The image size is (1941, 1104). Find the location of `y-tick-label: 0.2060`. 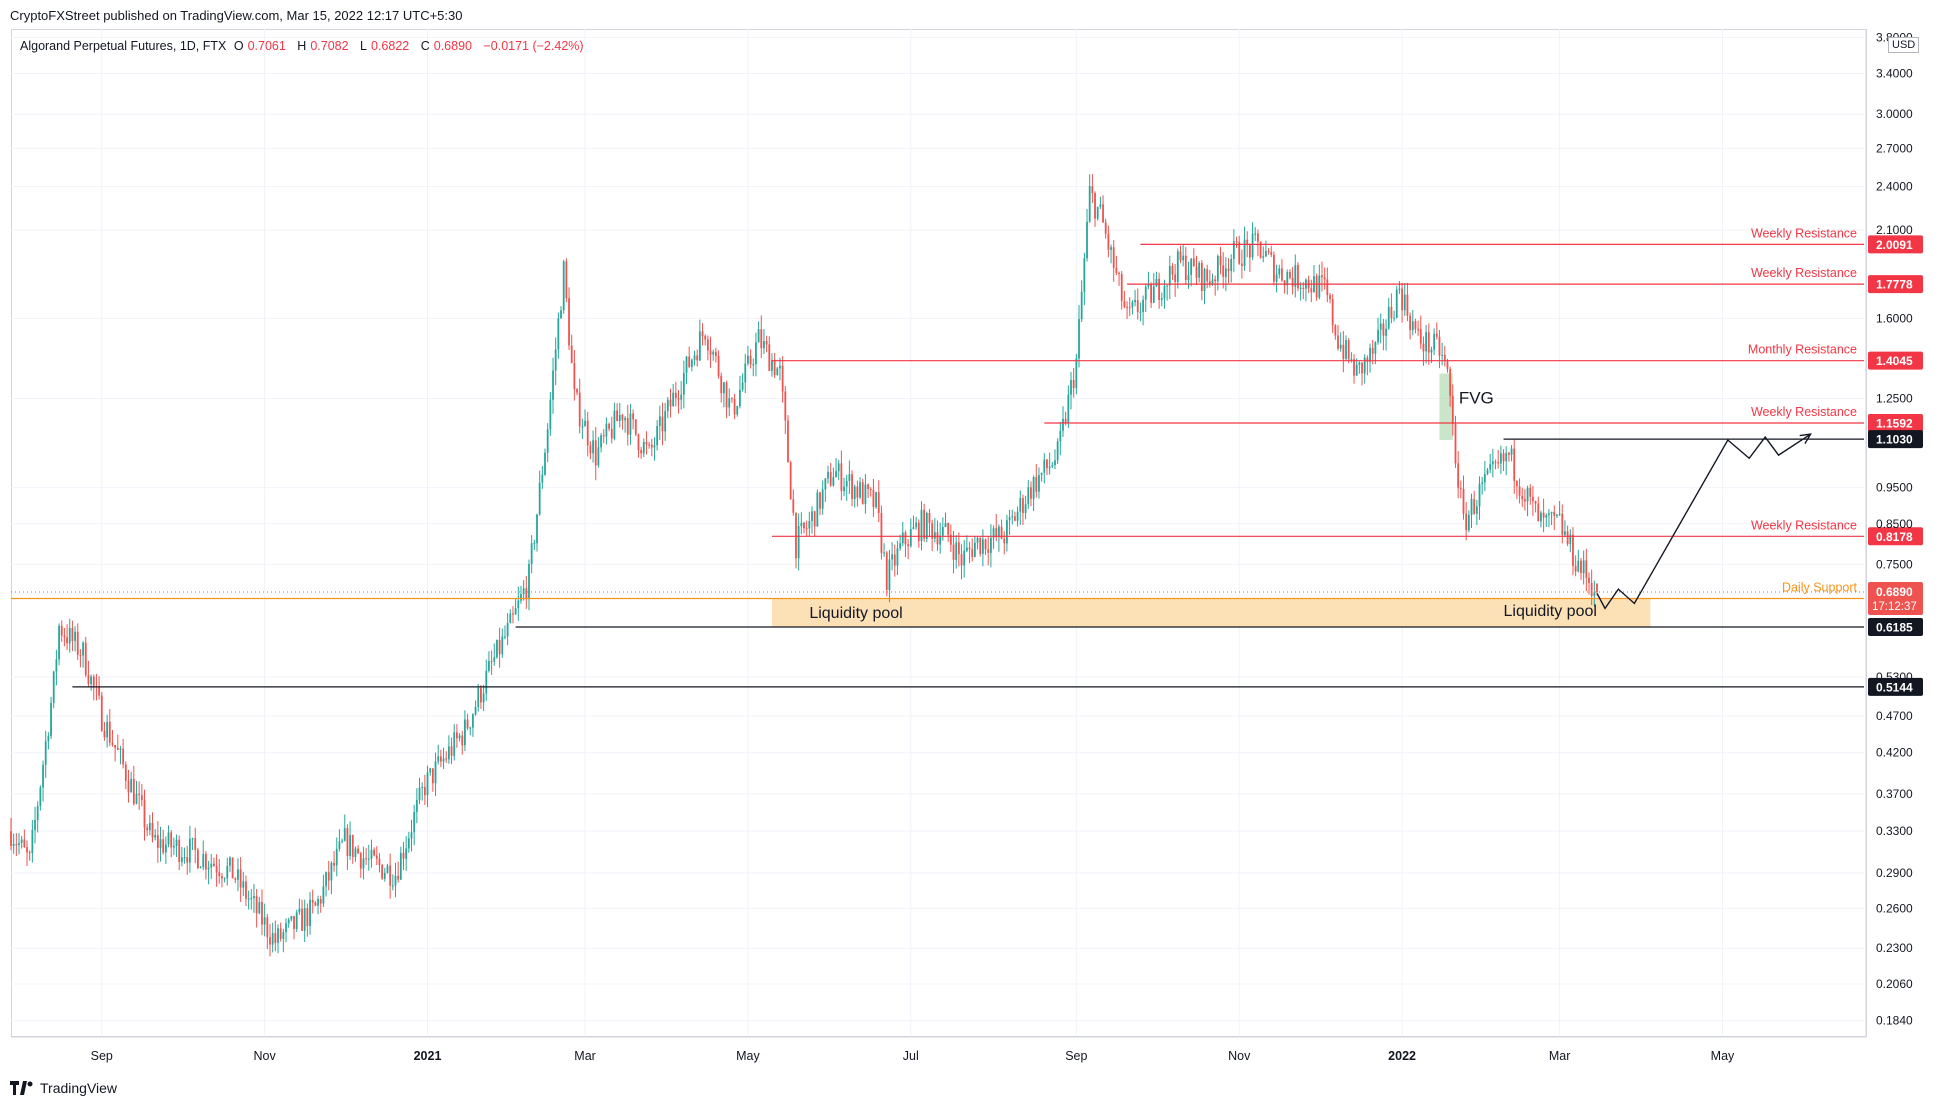

y-tick-label: 0.2060 is located at coordinates (1894, 984).